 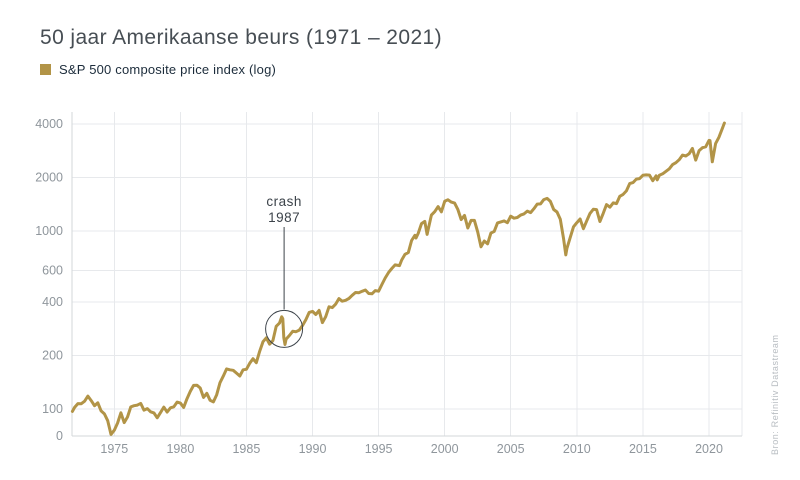 What do you see at coordinates (45, 69) in the screenshot?
I see `legend-swatch-icon` at bounding box center [45, 69].